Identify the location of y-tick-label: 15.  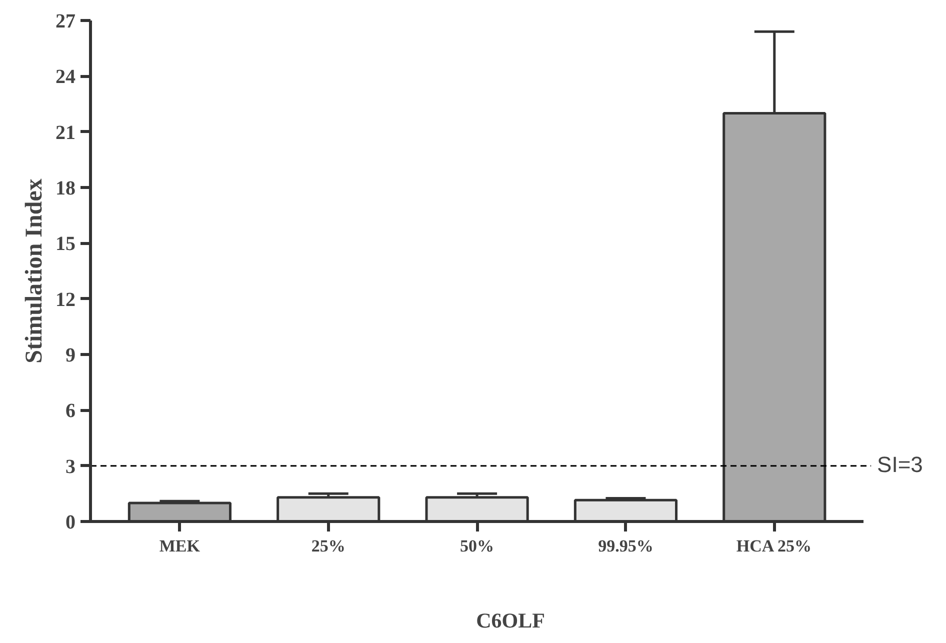
(66, 244).